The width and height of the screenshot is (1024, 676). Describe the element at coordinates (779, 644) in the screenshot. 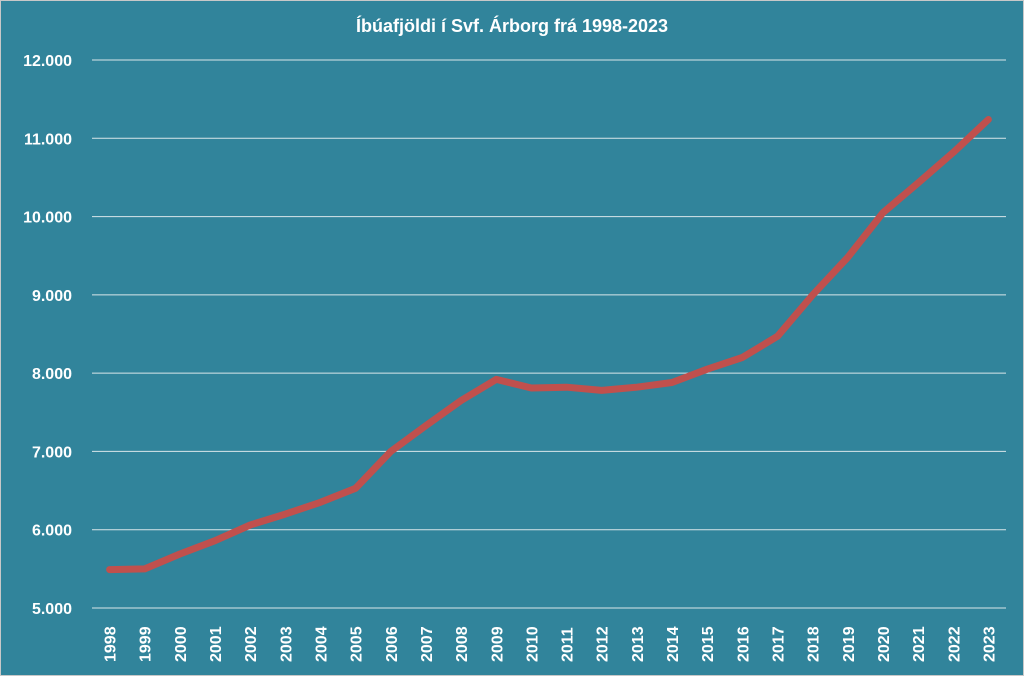

I see `x-tick-label: 2017` at that location.